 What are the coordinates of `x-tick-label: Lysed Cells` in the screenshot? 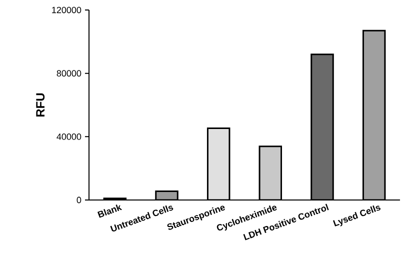 It's located at (356, 215).